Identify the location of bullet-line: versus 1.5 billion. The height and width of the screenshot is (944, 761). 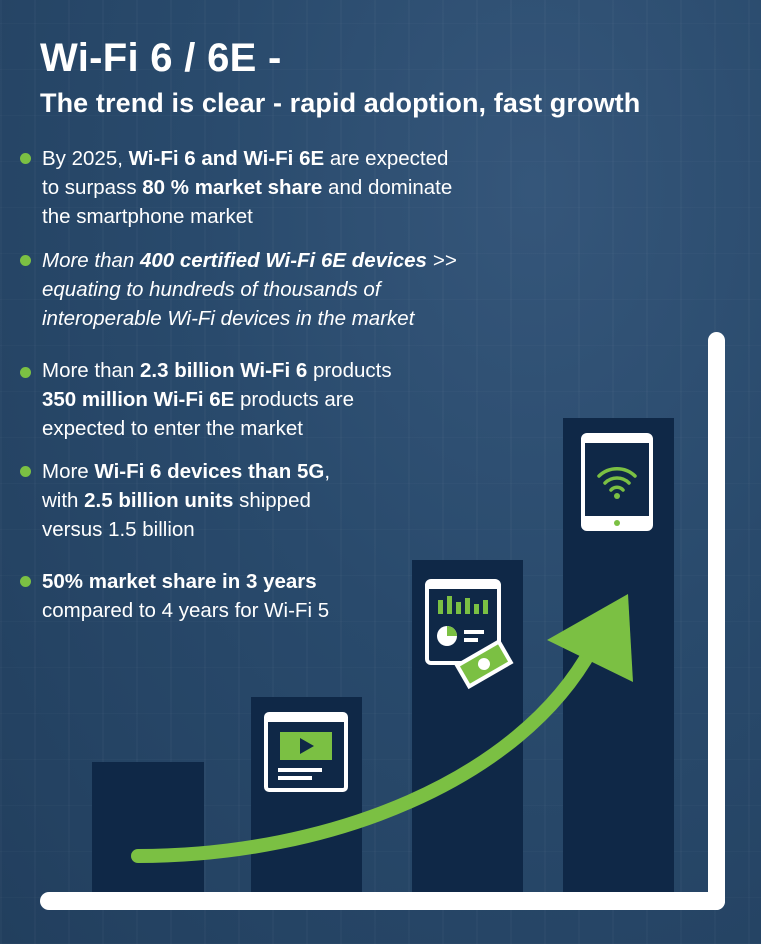
(282, 529).